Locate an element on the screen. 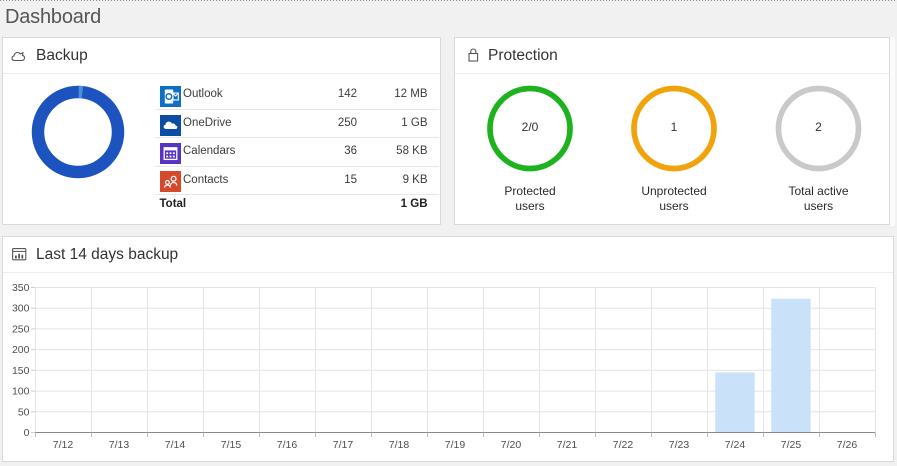 Image resolution: width=897 pixels, height=466 pixels. svg-text: 7/16 is located at coordinates (287, 445).